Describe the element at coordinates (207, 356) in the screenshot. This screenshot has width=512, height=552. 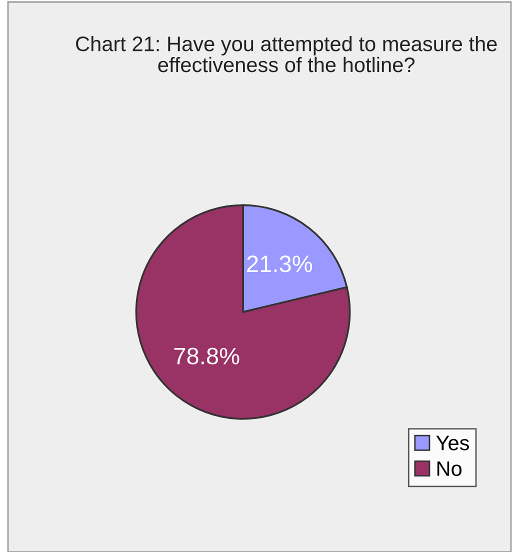
I see `data-label: 78.8%` at that location.